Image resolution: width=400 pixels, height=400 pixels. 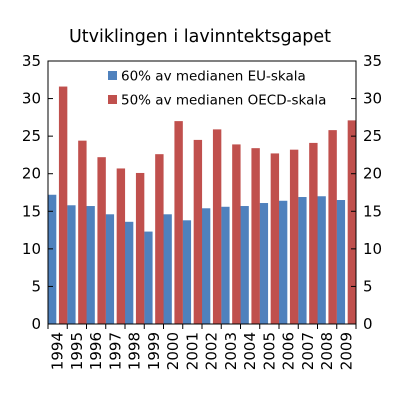 What do you see at coordinates (269, 351) in the screenshot?
I see `x-tick-label-2005: 2005` at bounding box center [269, 351].